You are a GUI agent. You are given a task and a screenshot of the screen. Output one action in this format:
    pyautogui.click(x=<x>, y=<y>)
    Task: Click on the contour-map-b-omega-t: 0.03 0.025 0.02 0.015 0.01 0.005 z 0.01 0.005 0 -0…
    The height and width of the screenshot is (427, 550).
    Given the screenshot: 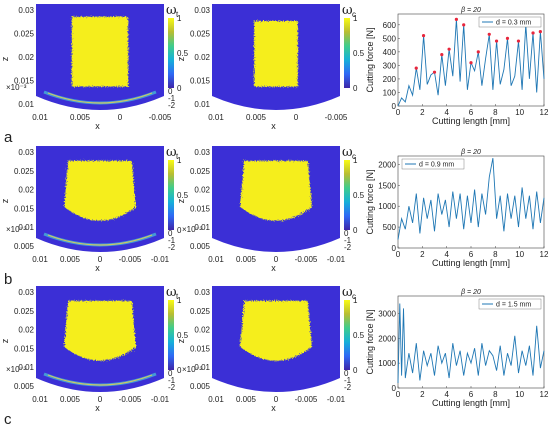 What is the action you would take?
    pyautogui.click(x=94, y=209)
    